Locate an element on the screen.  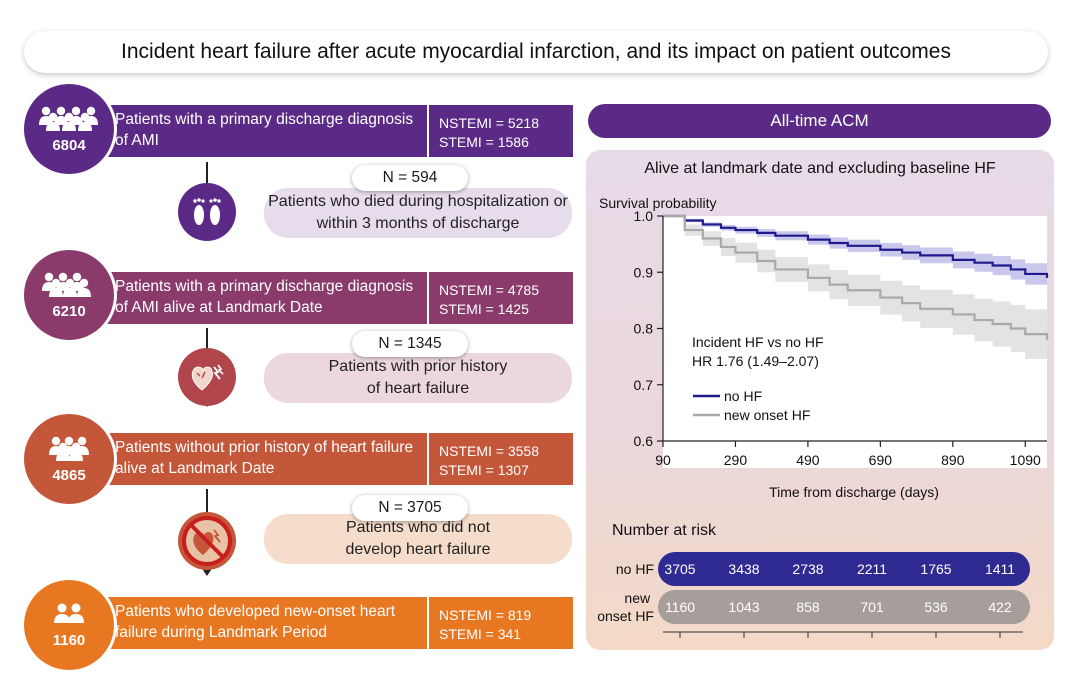
exclusion-2-n: N = 1345 is located at coordinates (410, 343).